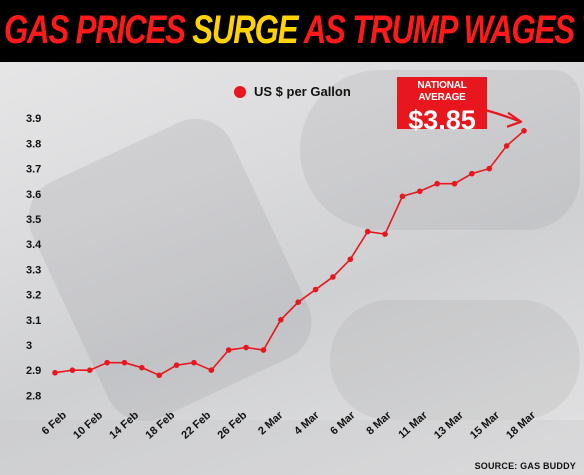 This screenshot has height=475, width=584. Describe the element at coordinates (379, 423) in the screenshot. I see `x-tick-label: 8 Mar` at that location.